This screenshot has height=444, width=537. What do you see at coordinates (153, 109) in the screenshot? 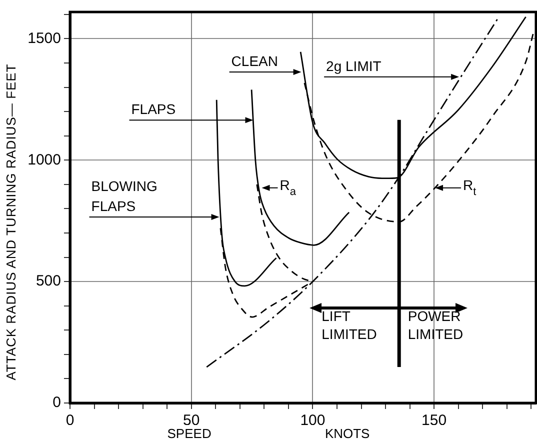
I see `annotation: FLAPS` at bounding box center [153, 109].